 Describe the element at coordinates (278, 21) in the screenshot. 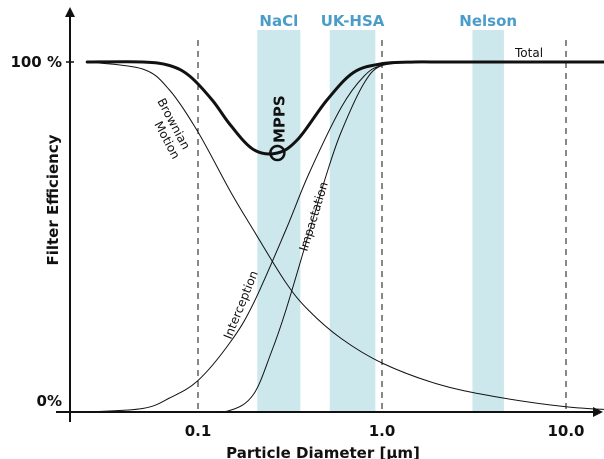

I see `band-label-nacl: NaCl` at that location.